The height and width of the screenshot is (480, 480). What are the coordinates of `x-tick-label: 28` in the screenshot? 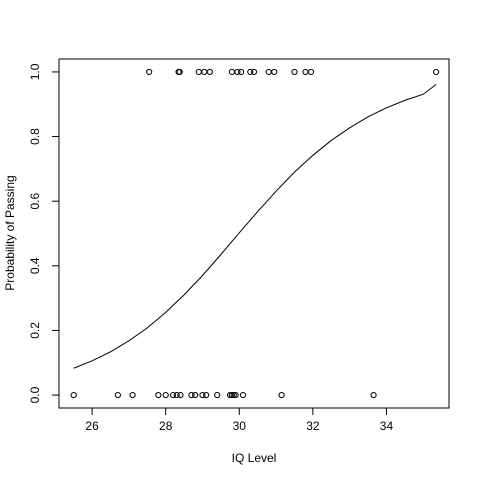 It's located at (166, 426).